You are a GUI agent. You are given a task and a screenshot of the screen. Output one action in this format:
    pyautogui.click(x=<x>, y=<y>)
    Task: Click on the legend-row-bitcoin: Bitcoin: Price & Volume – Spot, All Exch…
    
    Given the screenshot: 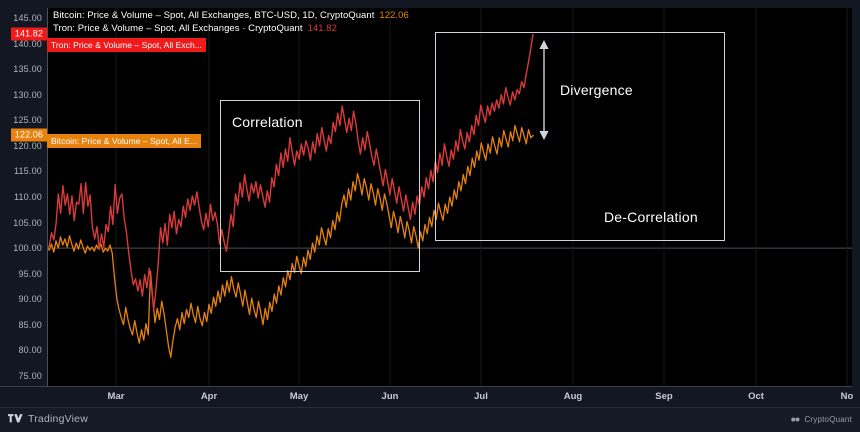 What is the action you would take?
    pyautogui.click(x=231, y=15)
    